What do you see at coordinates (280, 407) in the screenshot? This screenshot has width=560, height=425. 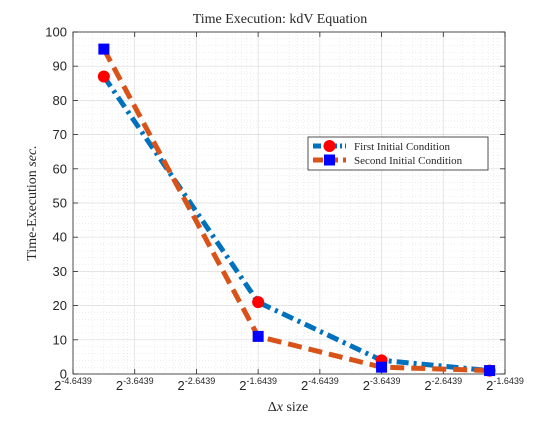 I see `x-axis-label-var: x` at bounding box center [280, 407].